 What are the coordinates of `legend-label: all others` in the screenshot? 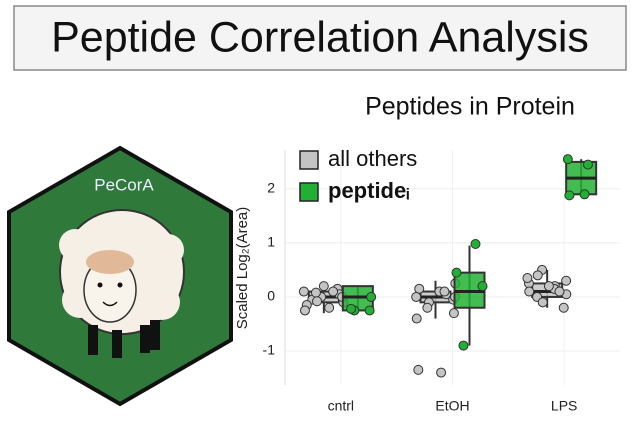 It's located at (372, 158).